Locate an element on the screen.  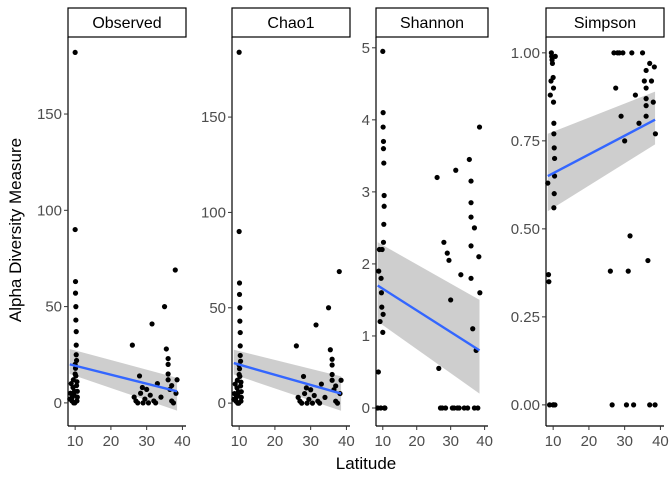
y-tick-label: 100 is located at coordinates (49, 210).